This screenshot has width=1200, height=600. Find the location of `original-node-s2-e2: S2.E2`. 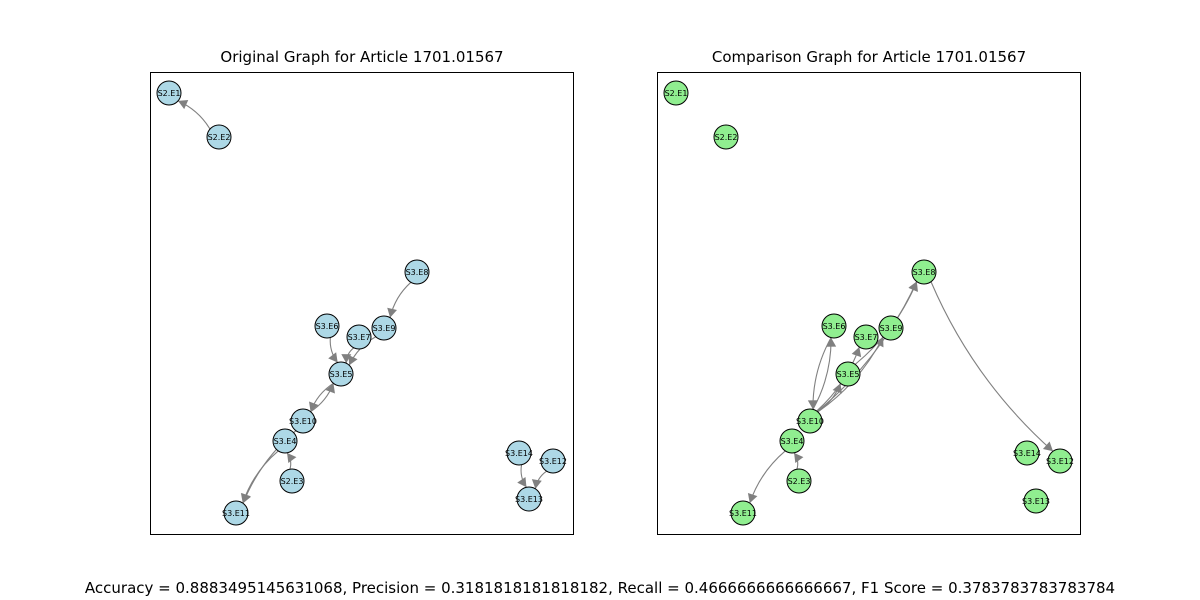

original-node-s2-e2: S2.E2 is located at coordinates (219, 137).